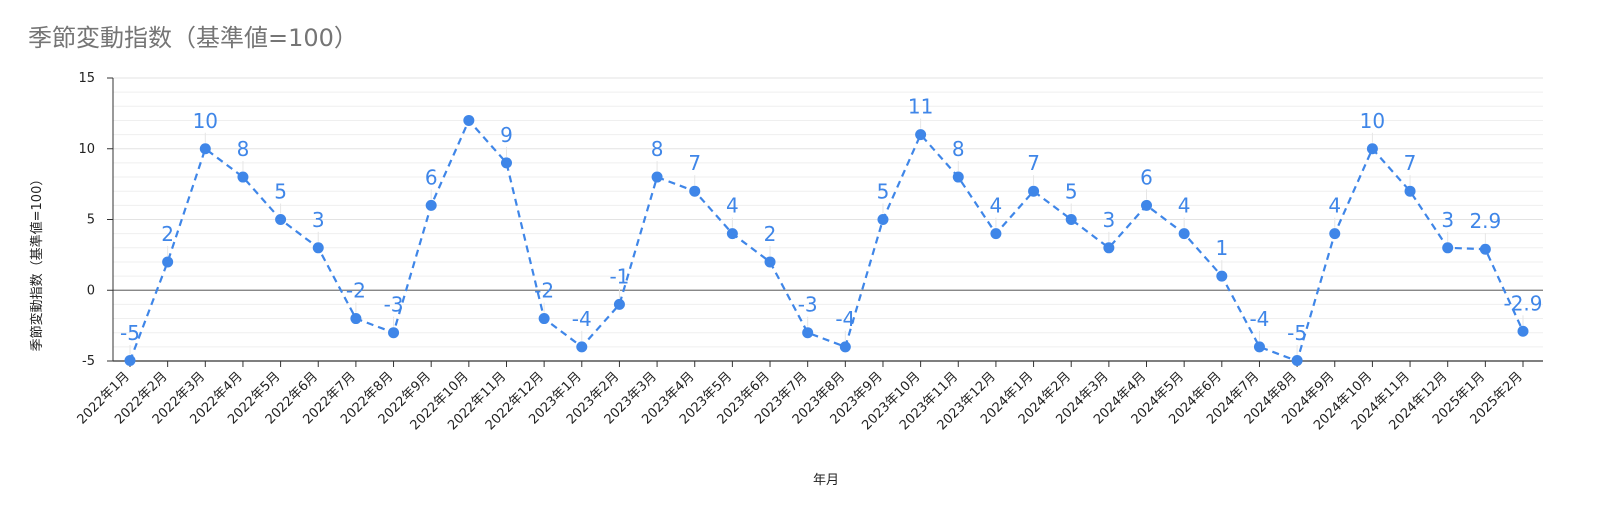 This screenshot has width=1600, height=524. What do you see at coordinates (1221, 248) in the screenshot?
I see `data-label: 1` at bounding box center [1221, 248].